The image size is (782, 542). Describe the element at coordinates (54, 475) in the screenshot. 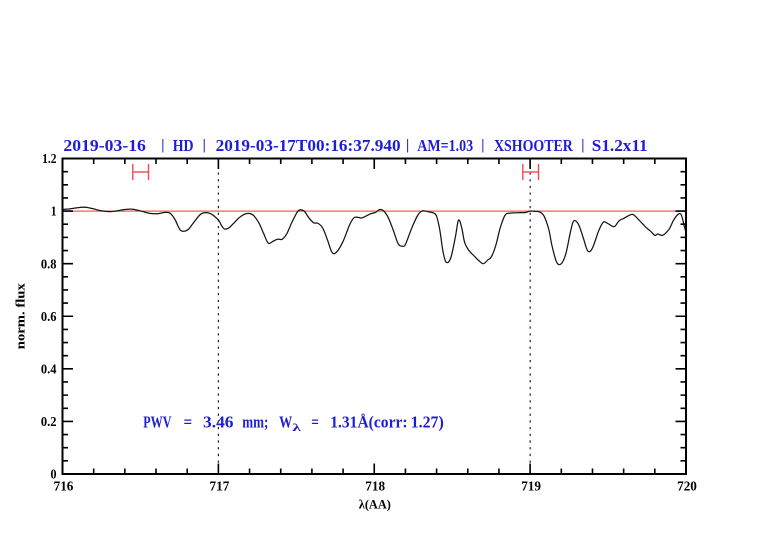

I see `svg-text: 0` at that location.